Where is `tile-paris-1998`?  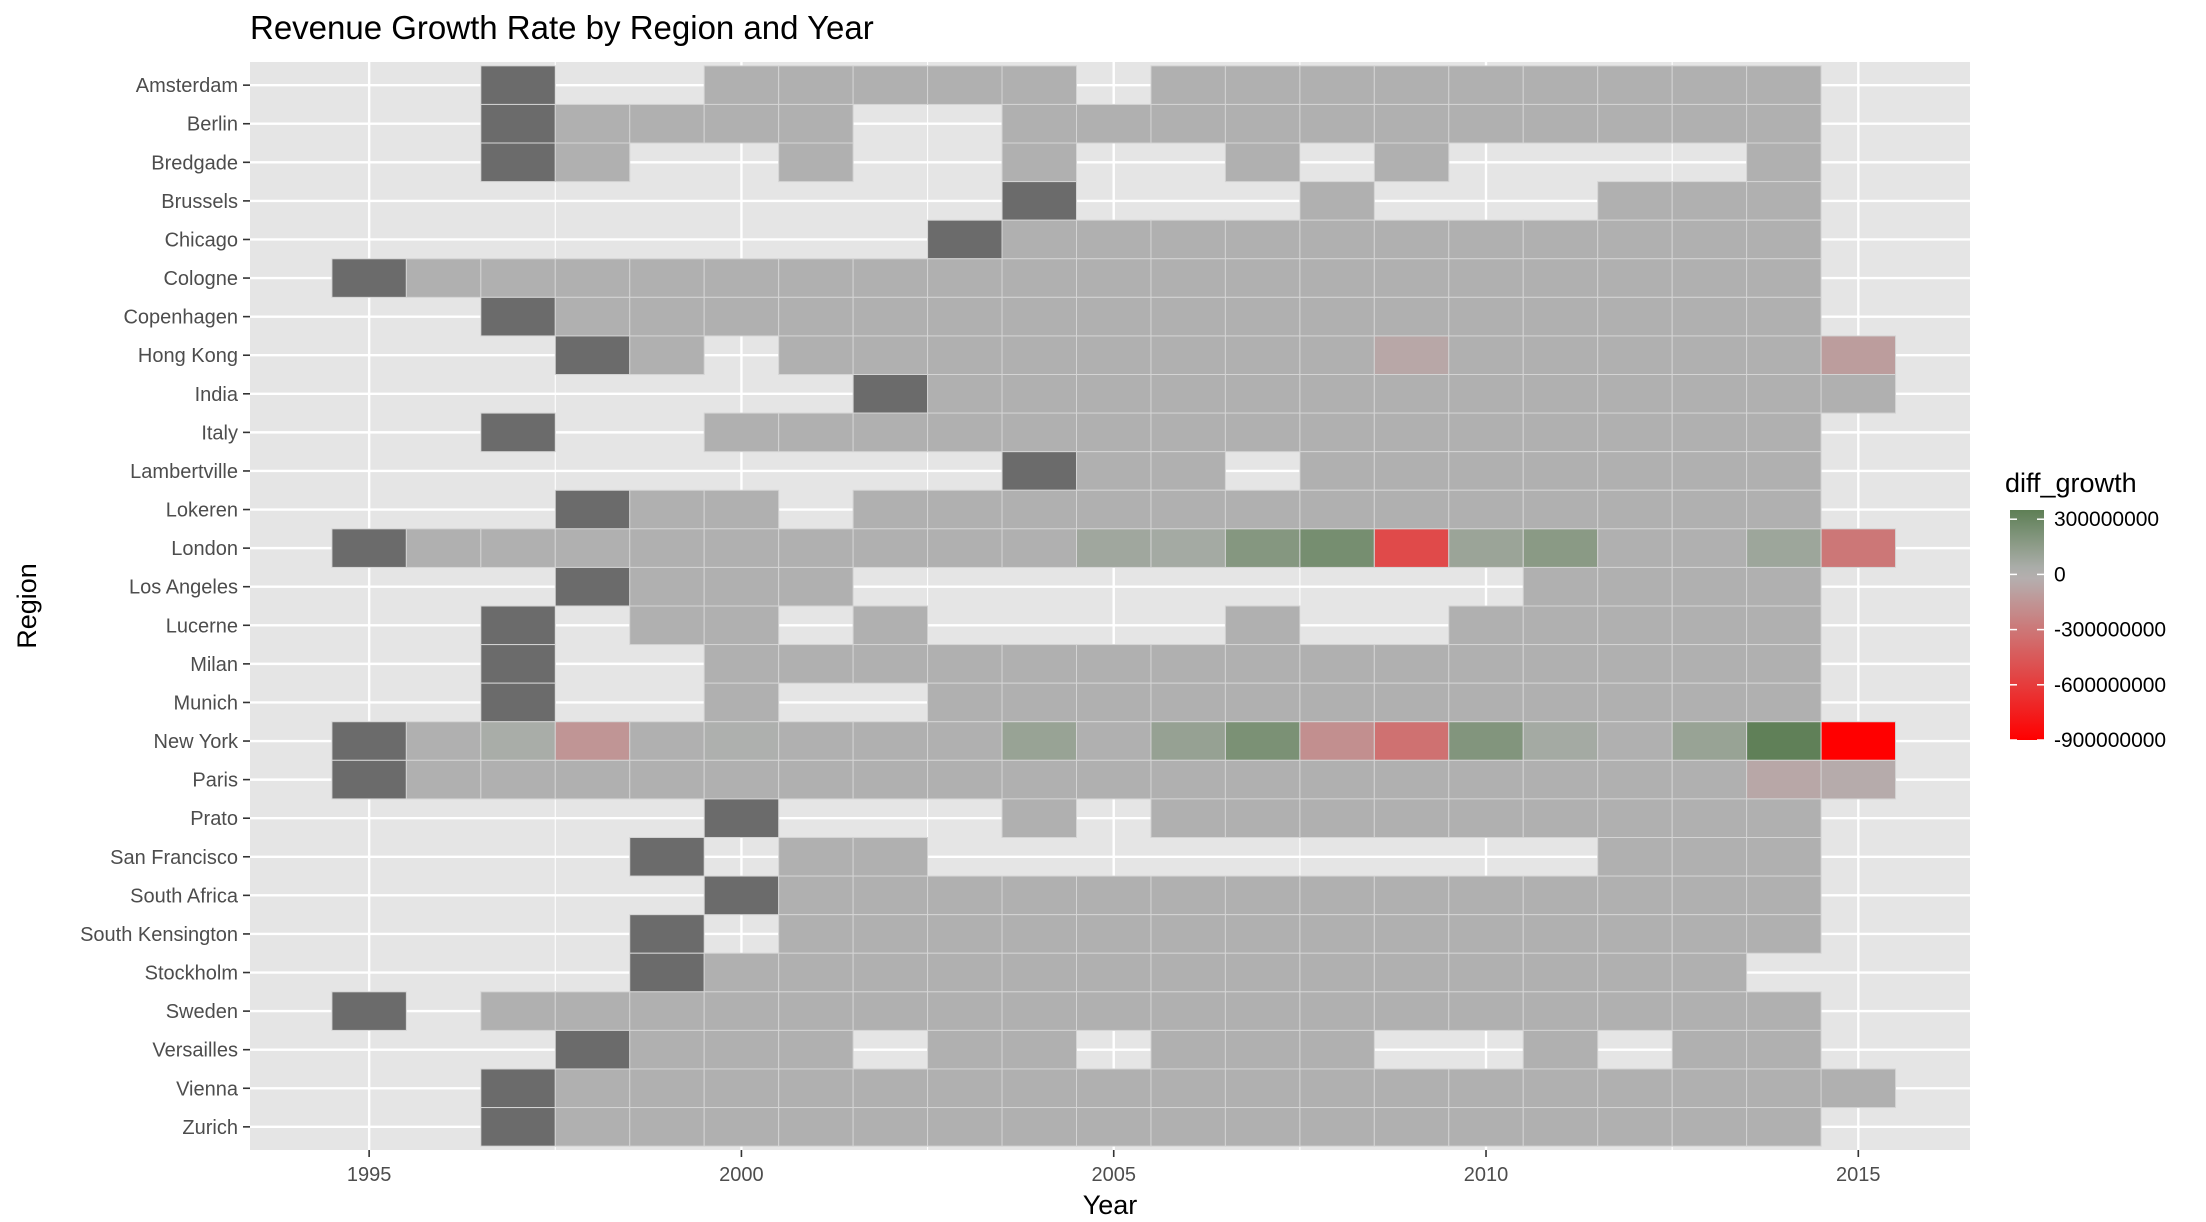 tile-paris-1998 is located at coordinates (592, 779).